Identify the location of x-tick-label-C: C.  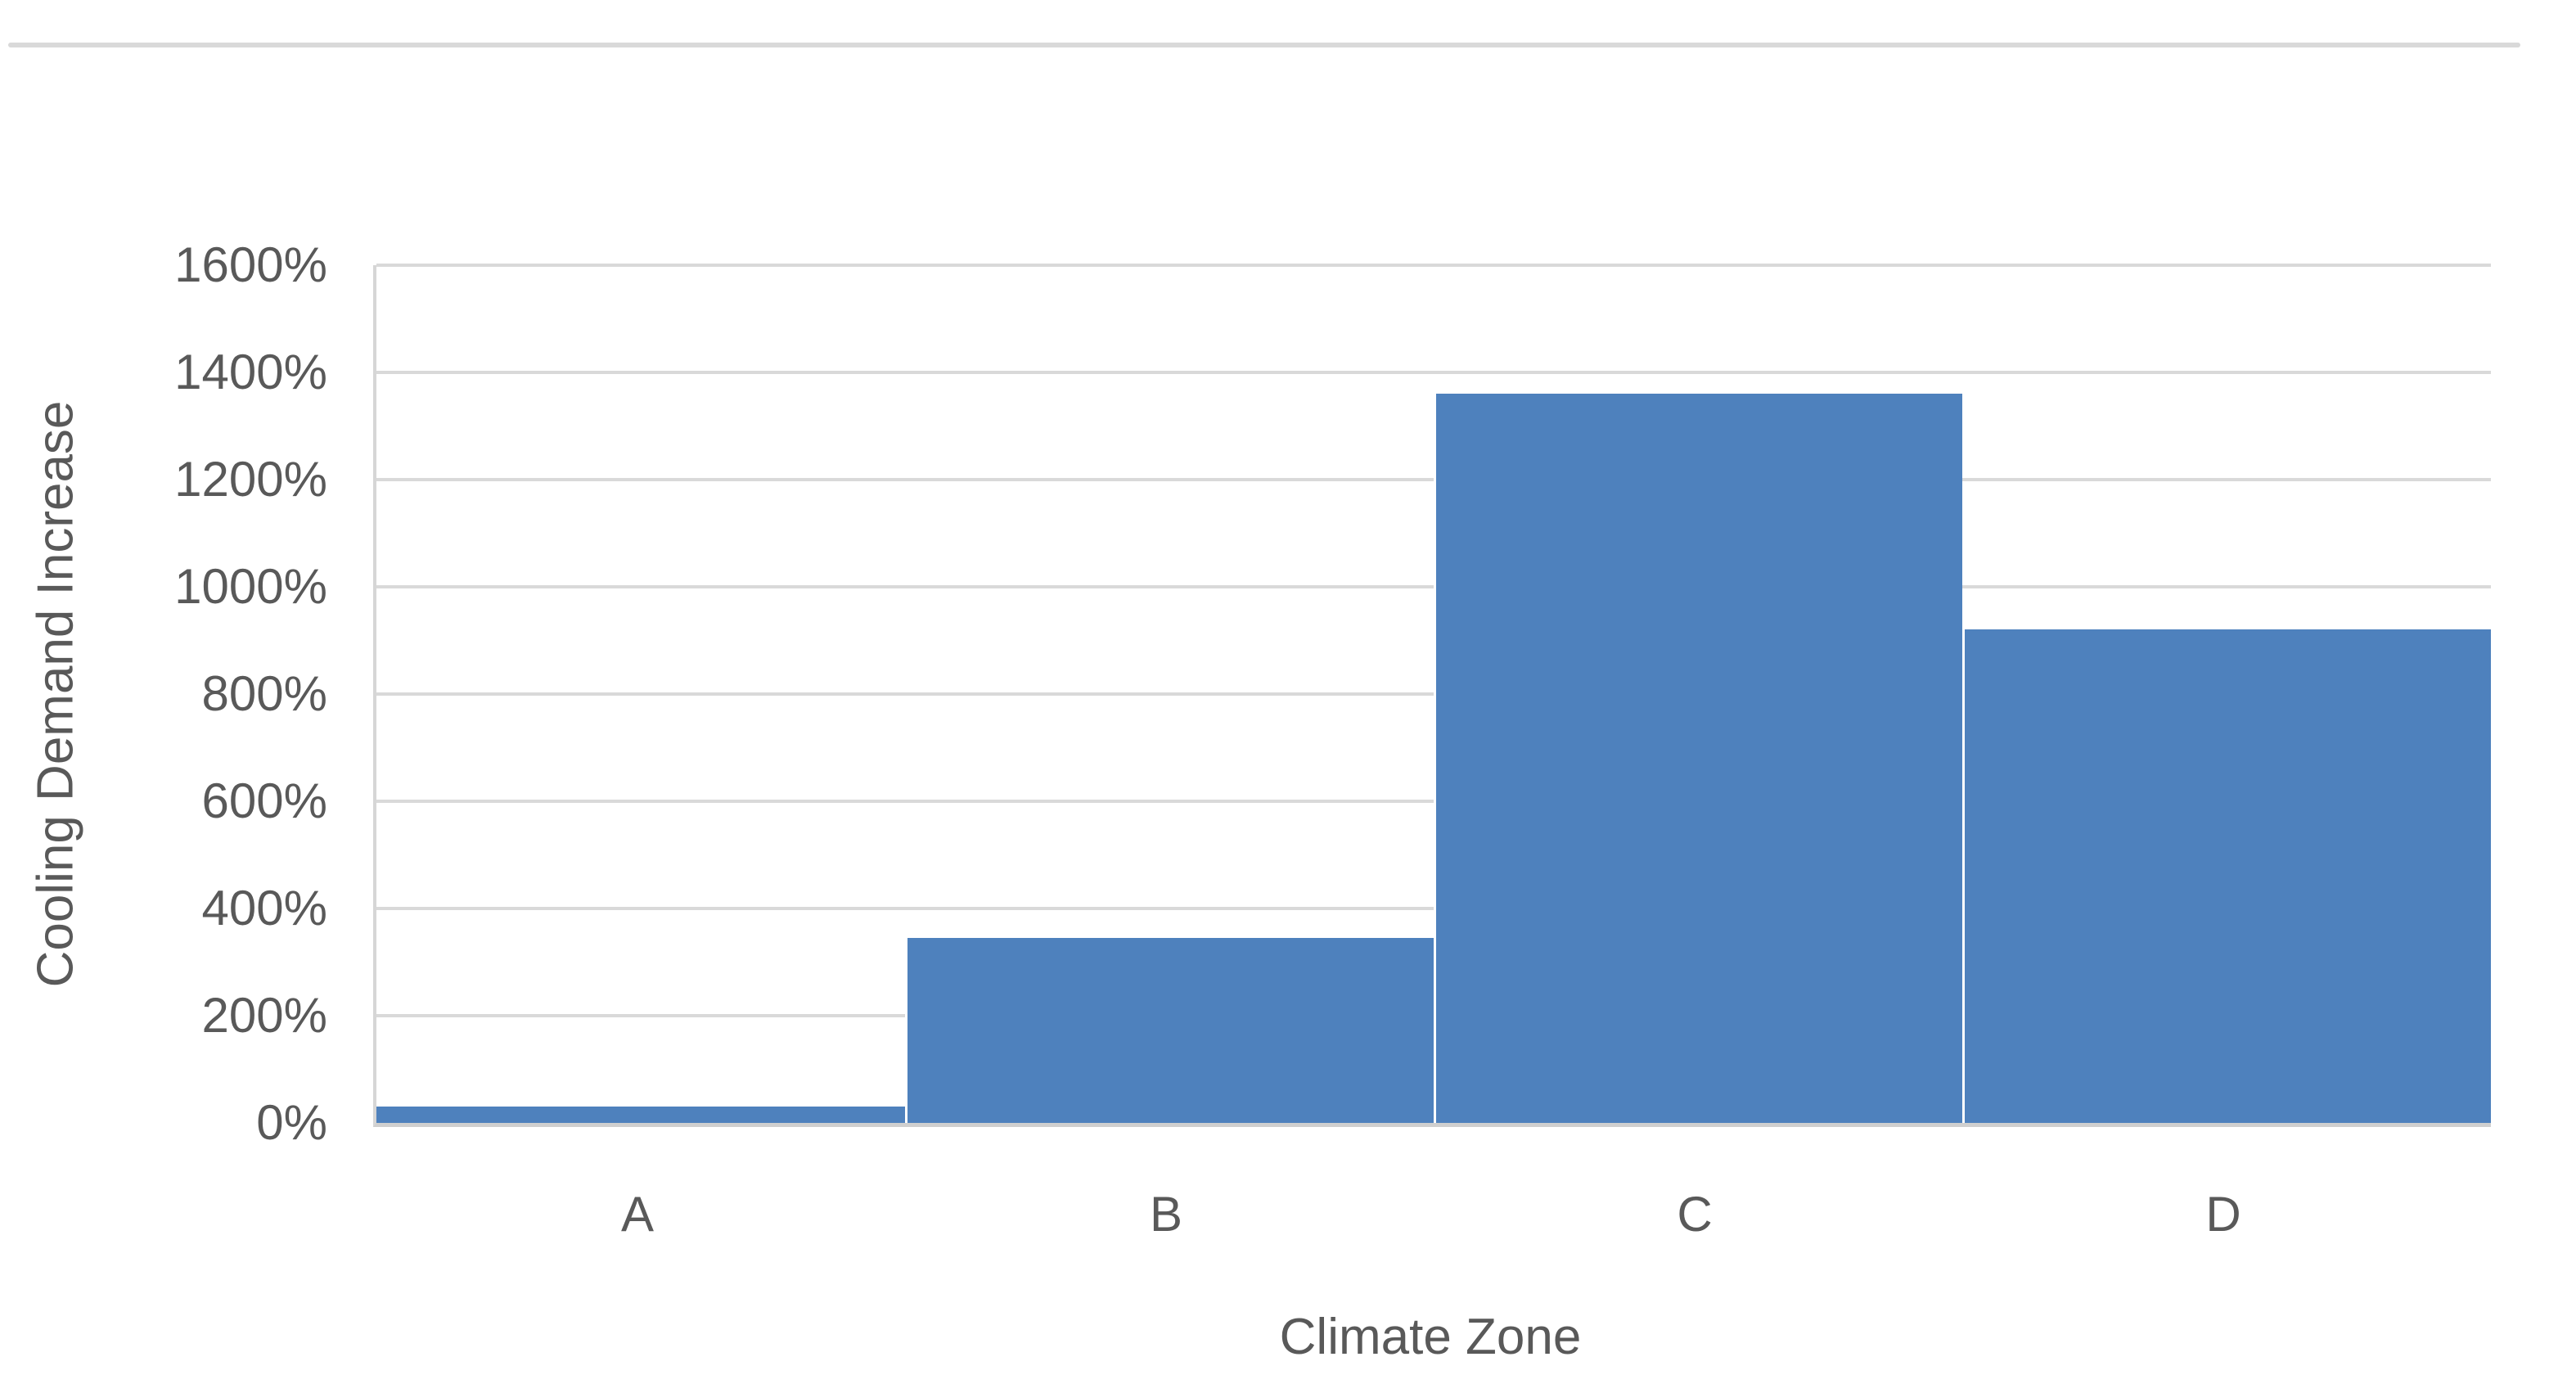
(1695, 1214).